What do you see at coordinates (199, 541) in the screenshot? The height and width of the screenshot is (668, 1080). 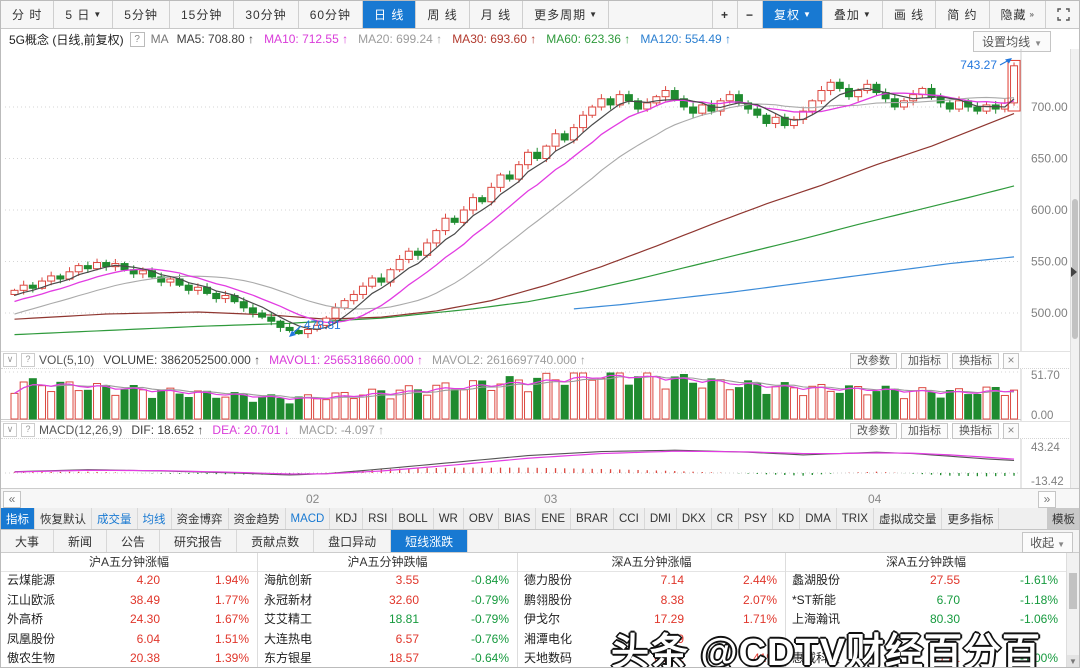 I see `tab-研究报告: 研究报告` at bounding box center [199, 541].